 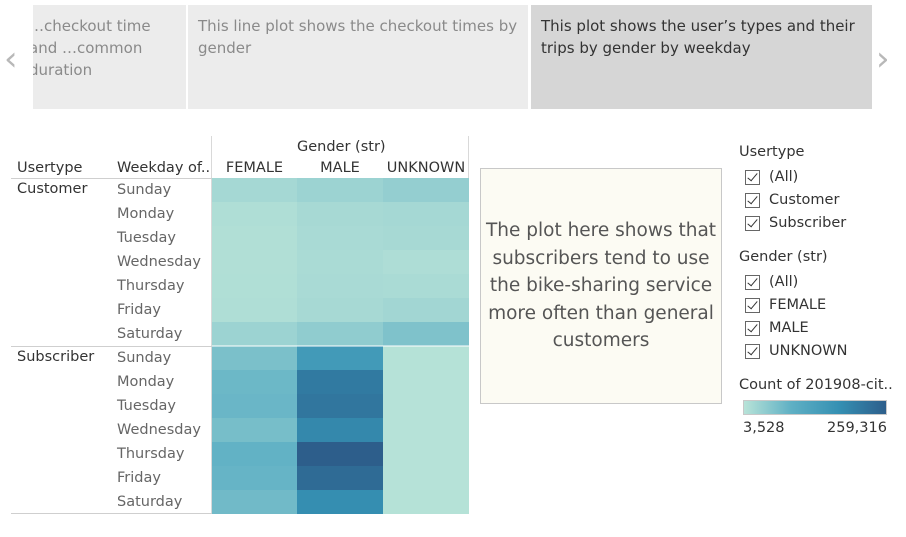 I want to click on usertype-filter-title: Usertype, so click(x=772, y=152).